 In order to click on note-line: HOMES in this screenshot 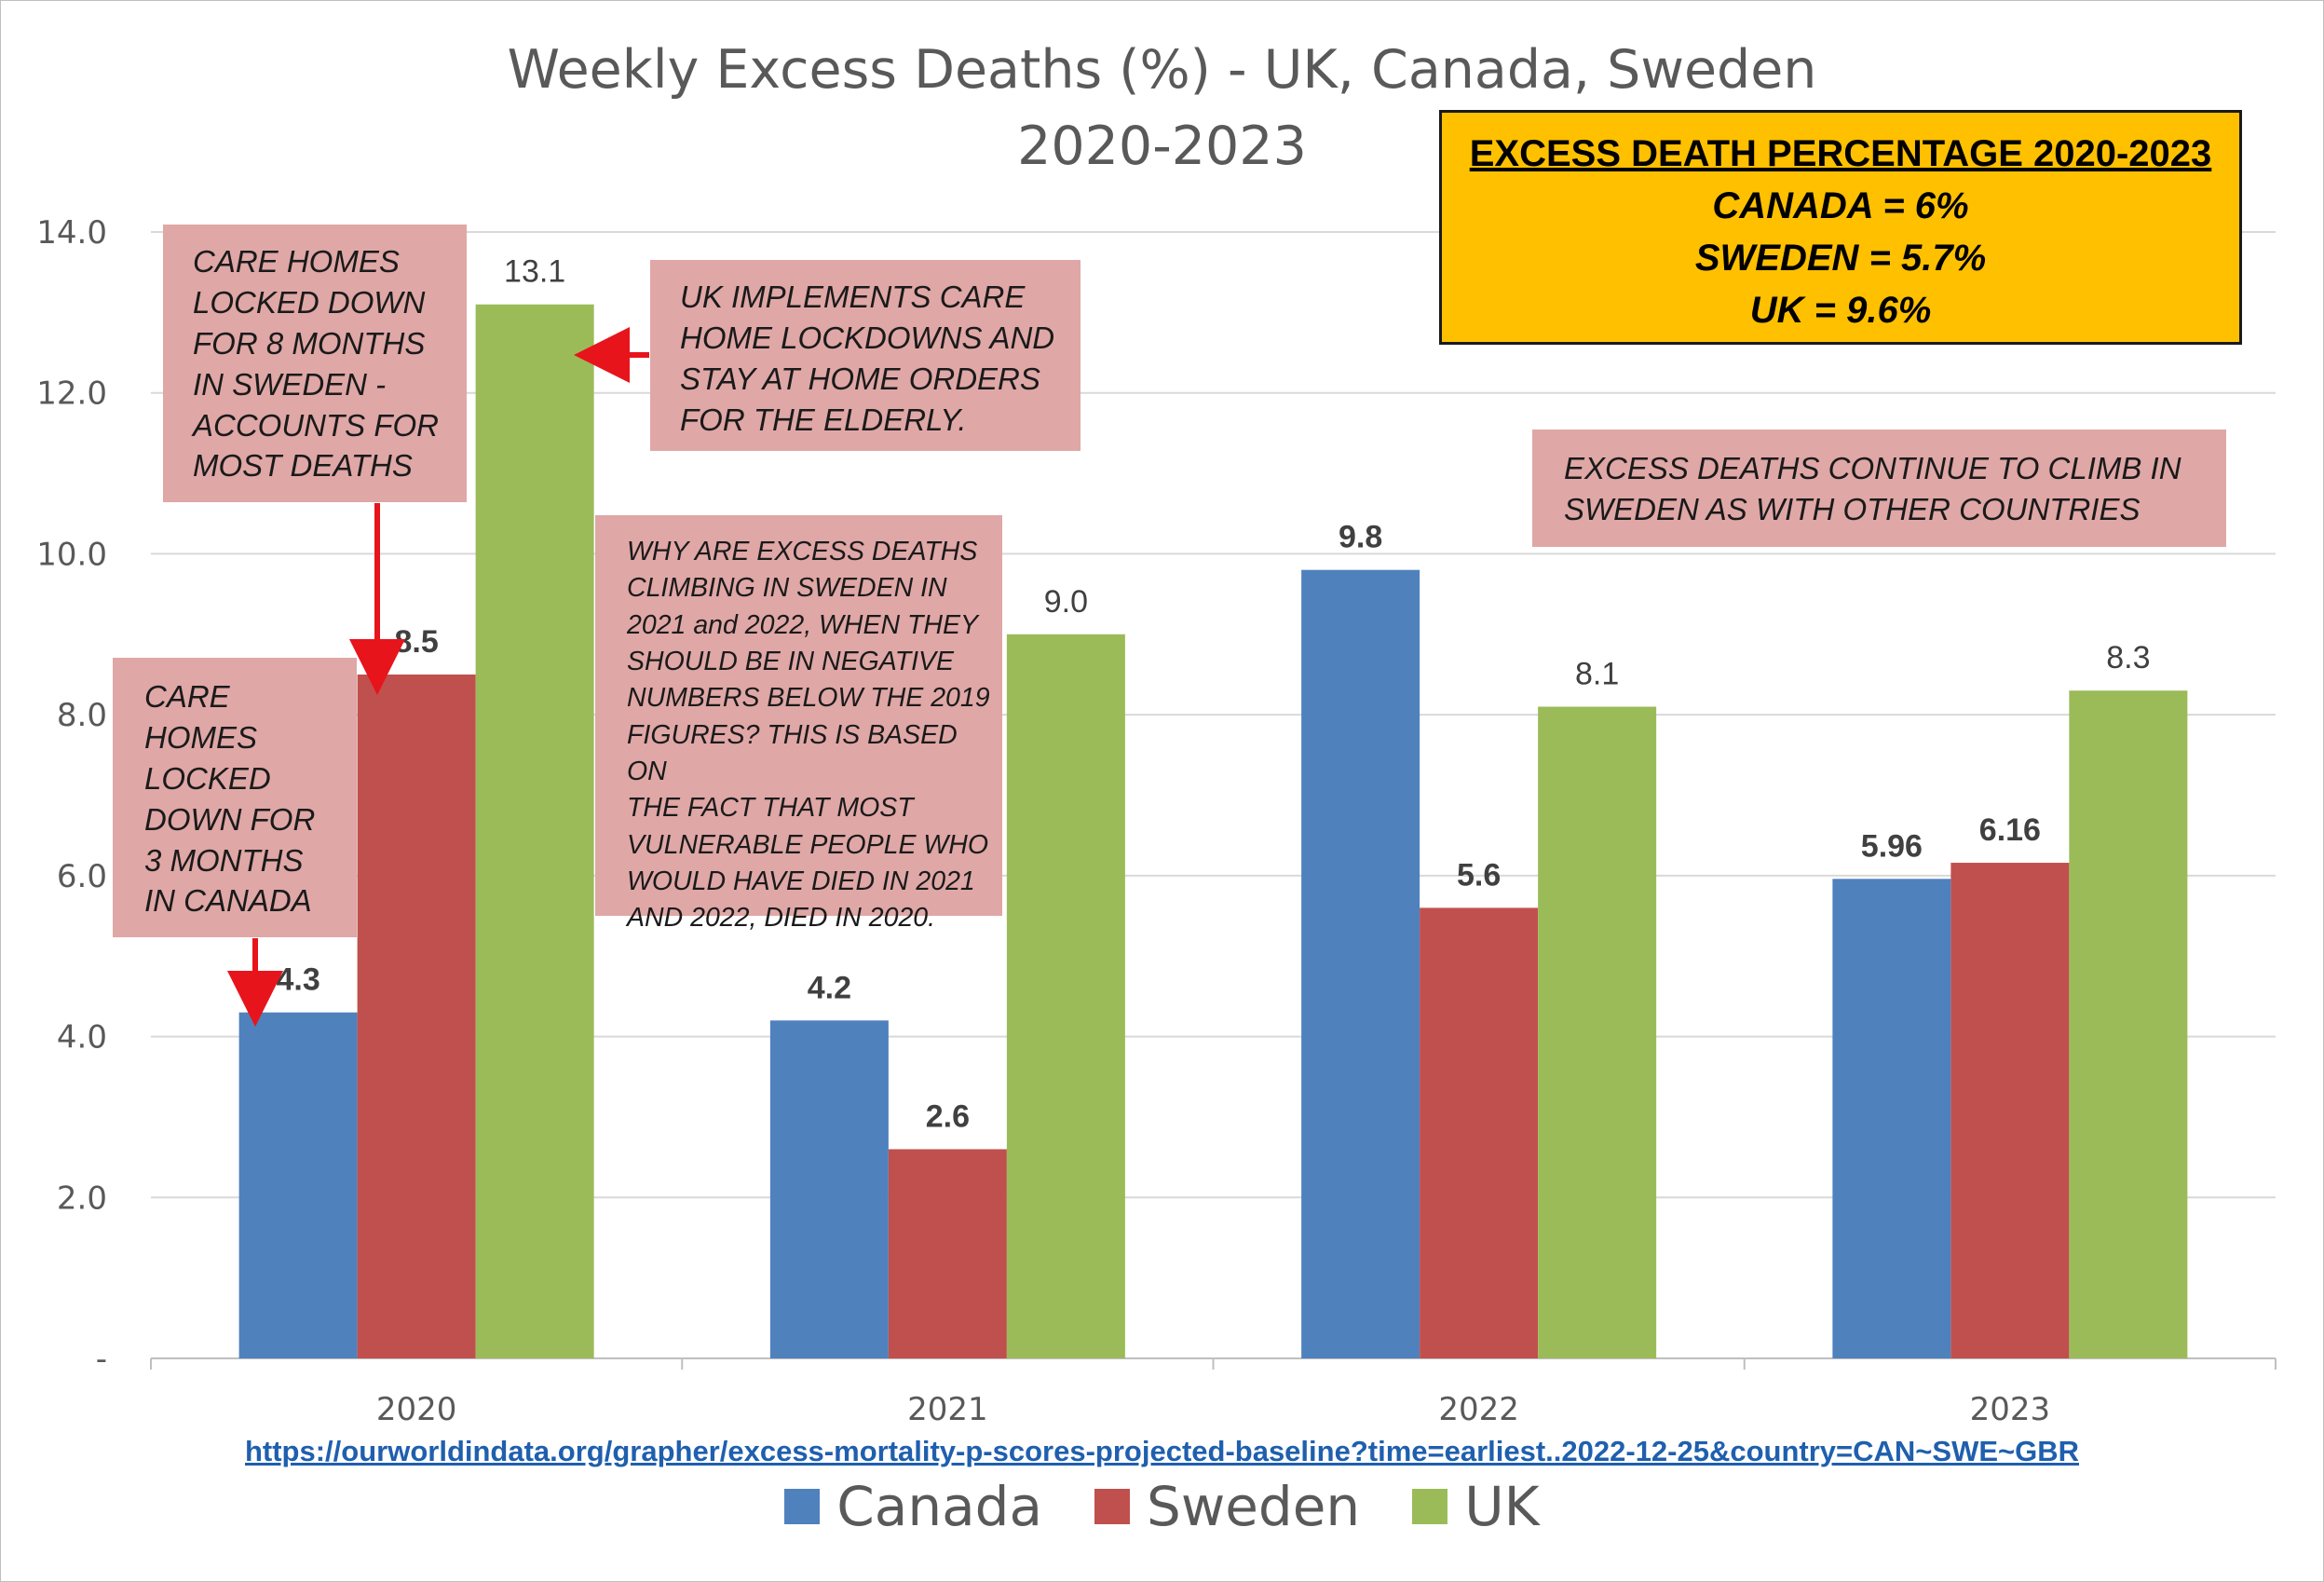, I will do `click(201, 737)`.